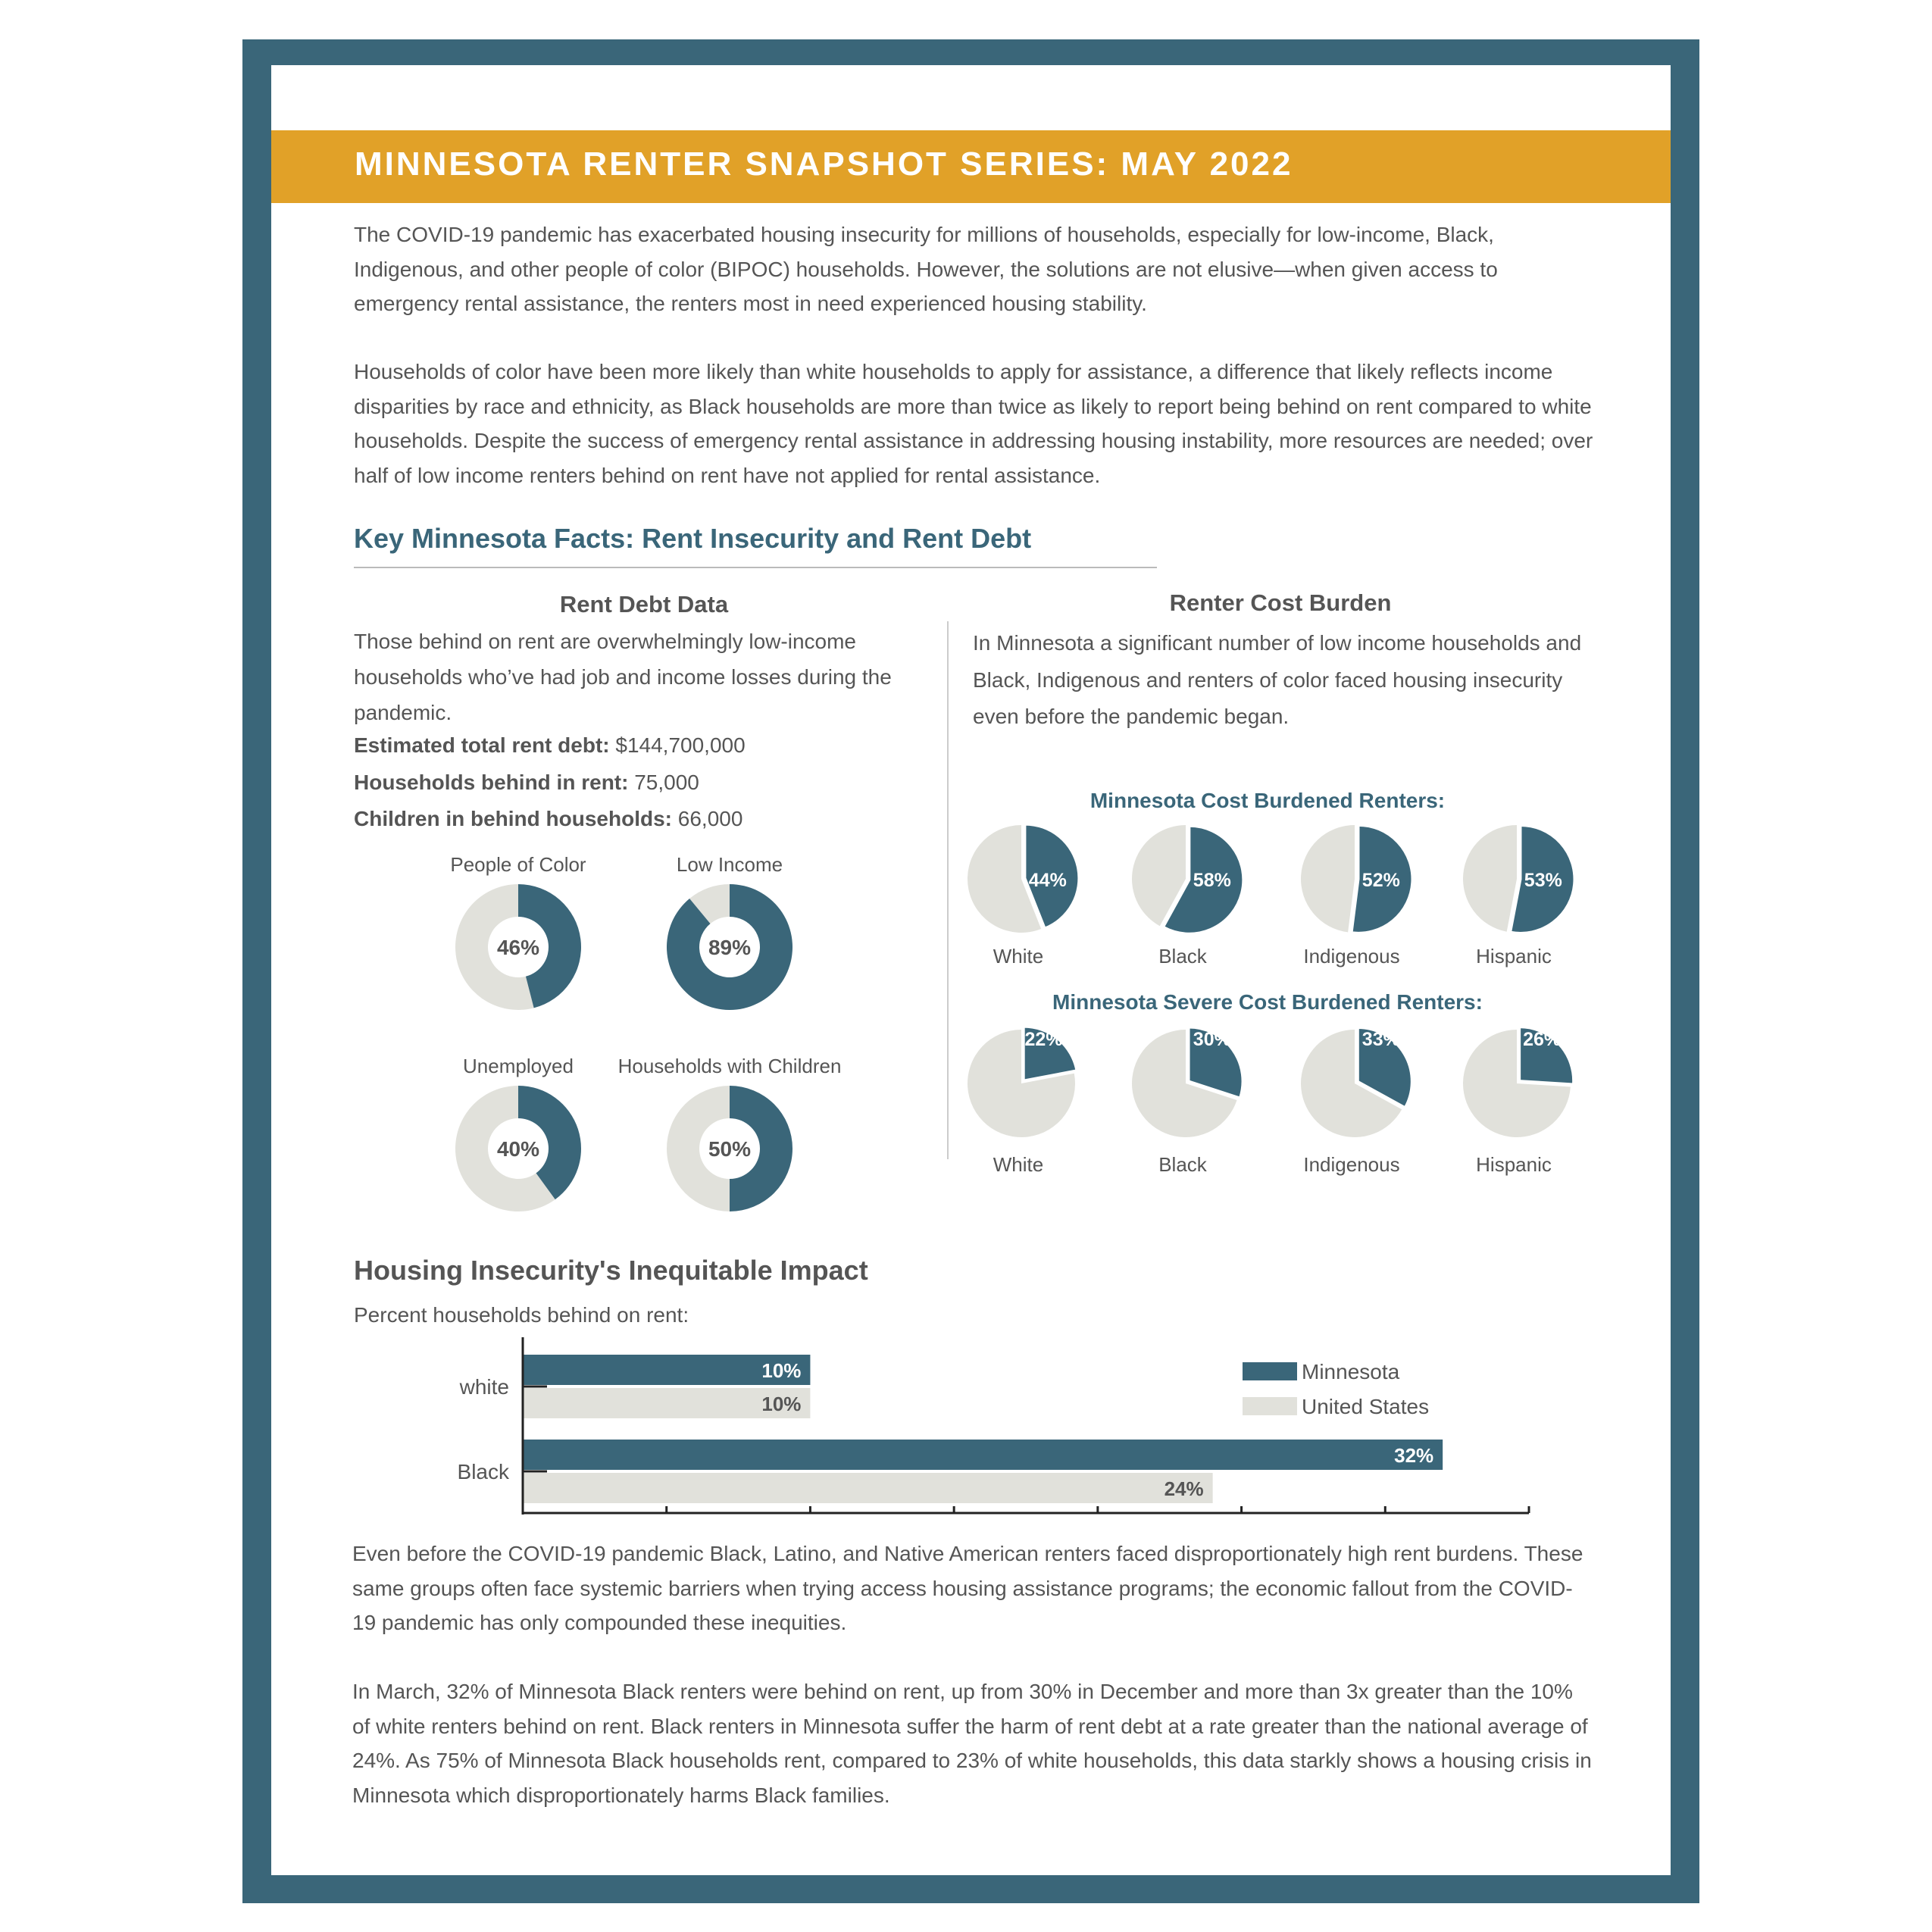 Image resolution: width=1932 pixels, height=1932 pixels. I want to click on pie-value-label: 44%, so click(1048, 880).